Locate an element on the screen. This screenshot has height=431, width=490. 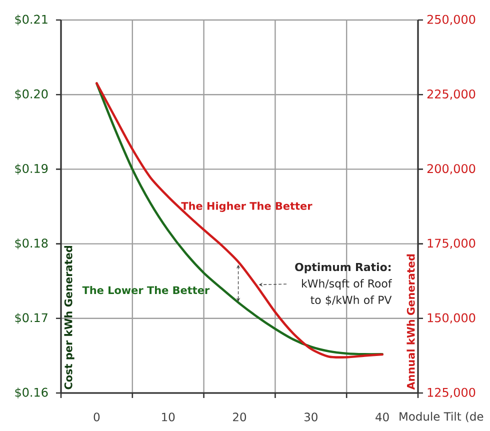
y-tick-label: $0.16 is located at coordinates (31, 393).